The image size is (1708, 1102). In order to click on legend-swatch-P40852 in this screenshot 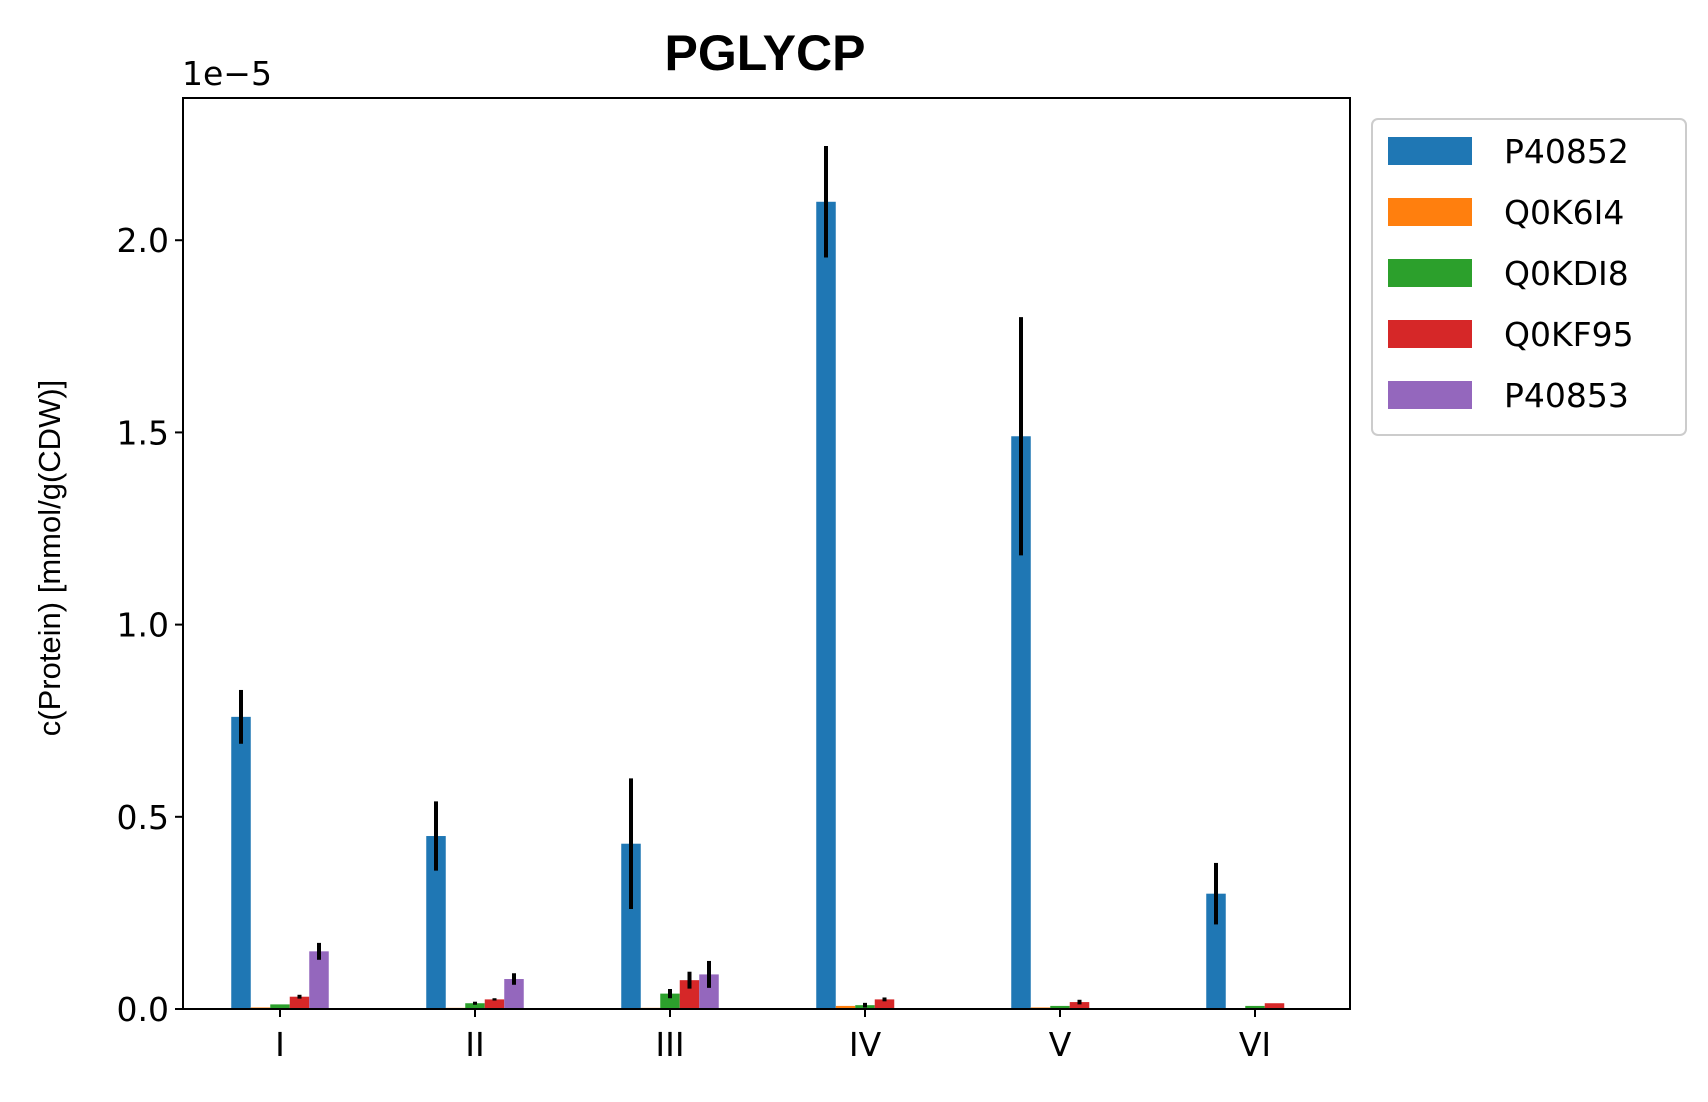, I will do `click(1430, 151)`.